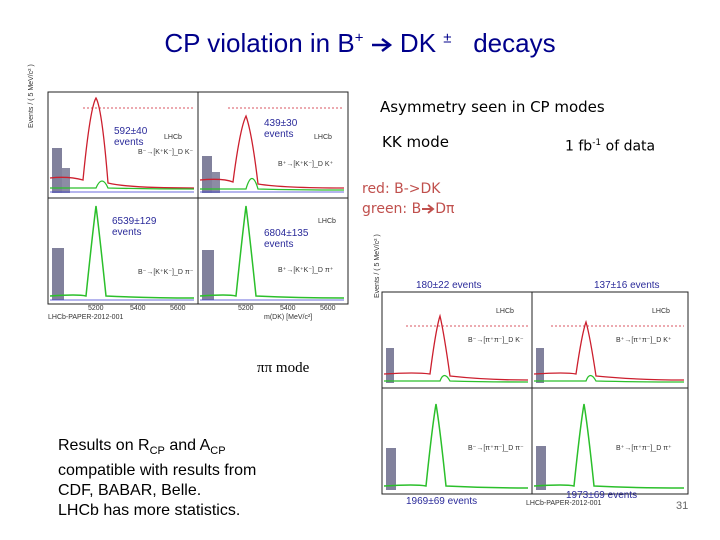 This screenshot has height=540, width=720. What do you see at coordinates (496, 340) in the screenshot?
I see `pipi-label-tl: B⁻→[π⁺π⁻]_D K⁻` at bounding box center [496, 340].